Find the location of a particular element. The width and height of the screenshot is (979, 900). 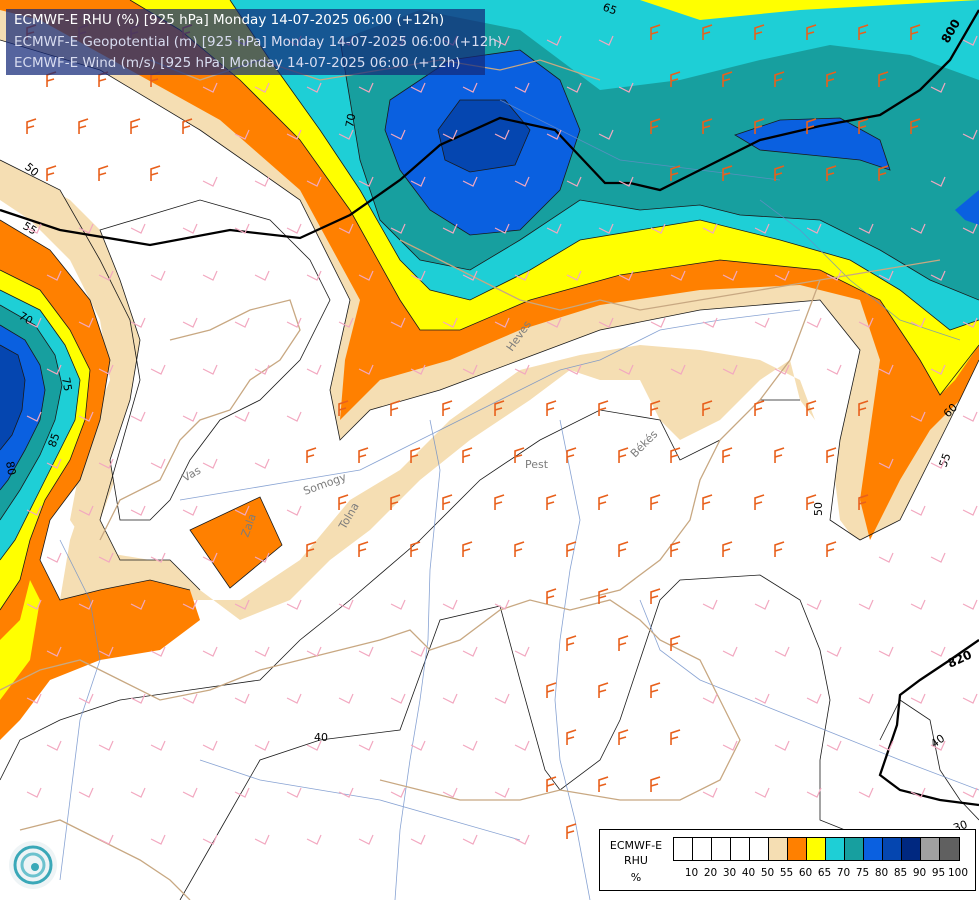

legend-tick-label: 80 is located at coordinates (881, 873).